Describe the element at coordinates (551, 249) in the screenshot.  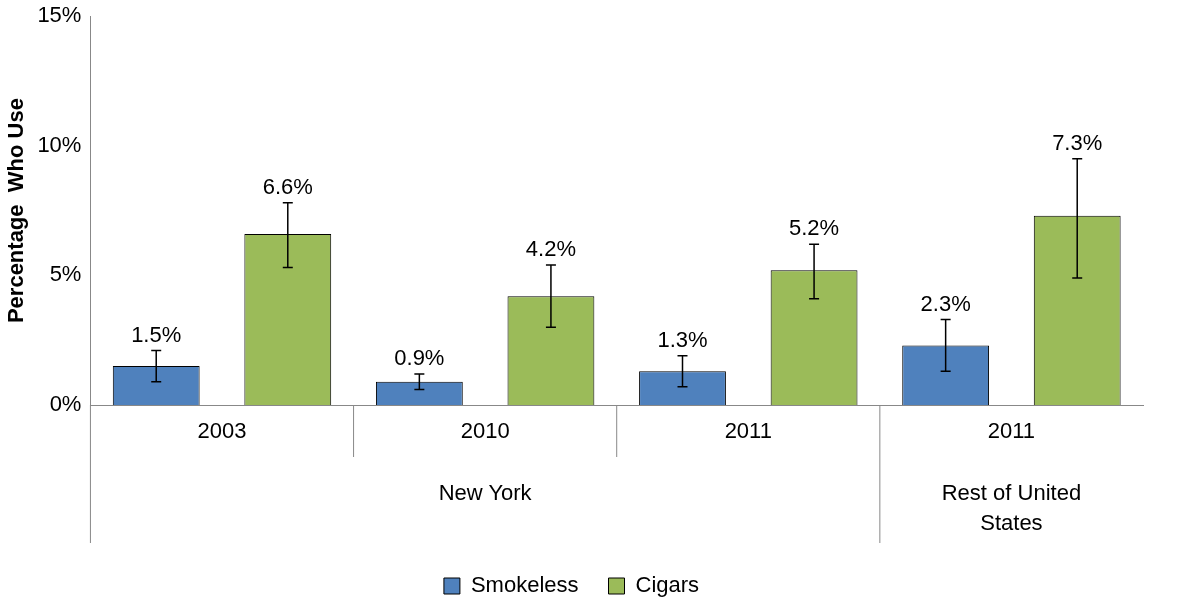
I see `data-label: 4.2%` at that location.